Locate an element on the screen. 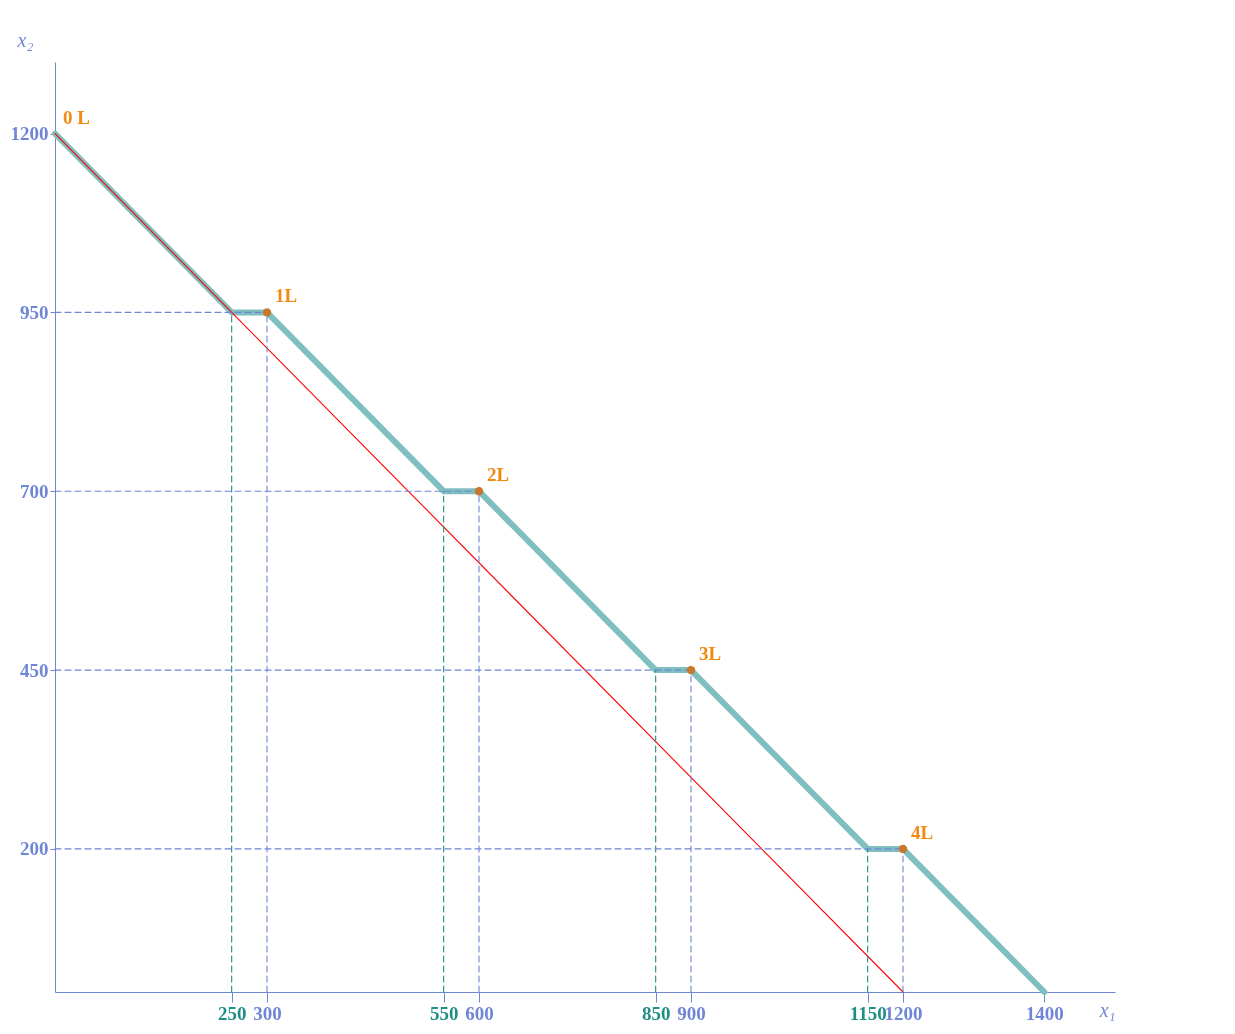 This screenshot has width=1235, height=1034. y-axis-title: x₂ is located at coordinates (25, 39).